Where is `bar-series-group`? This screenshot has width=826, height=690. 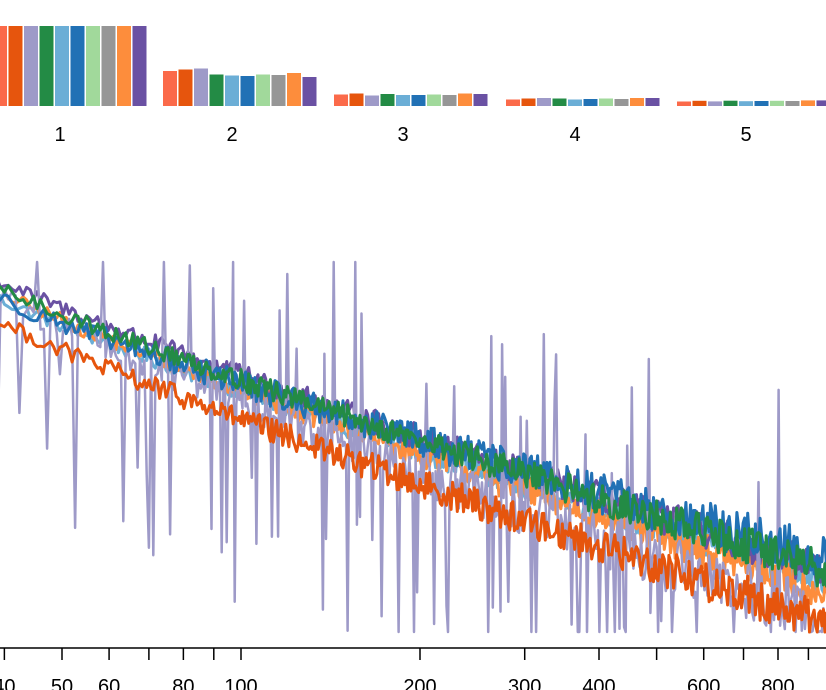 bar-series-group is located at coordinates (413, 66).